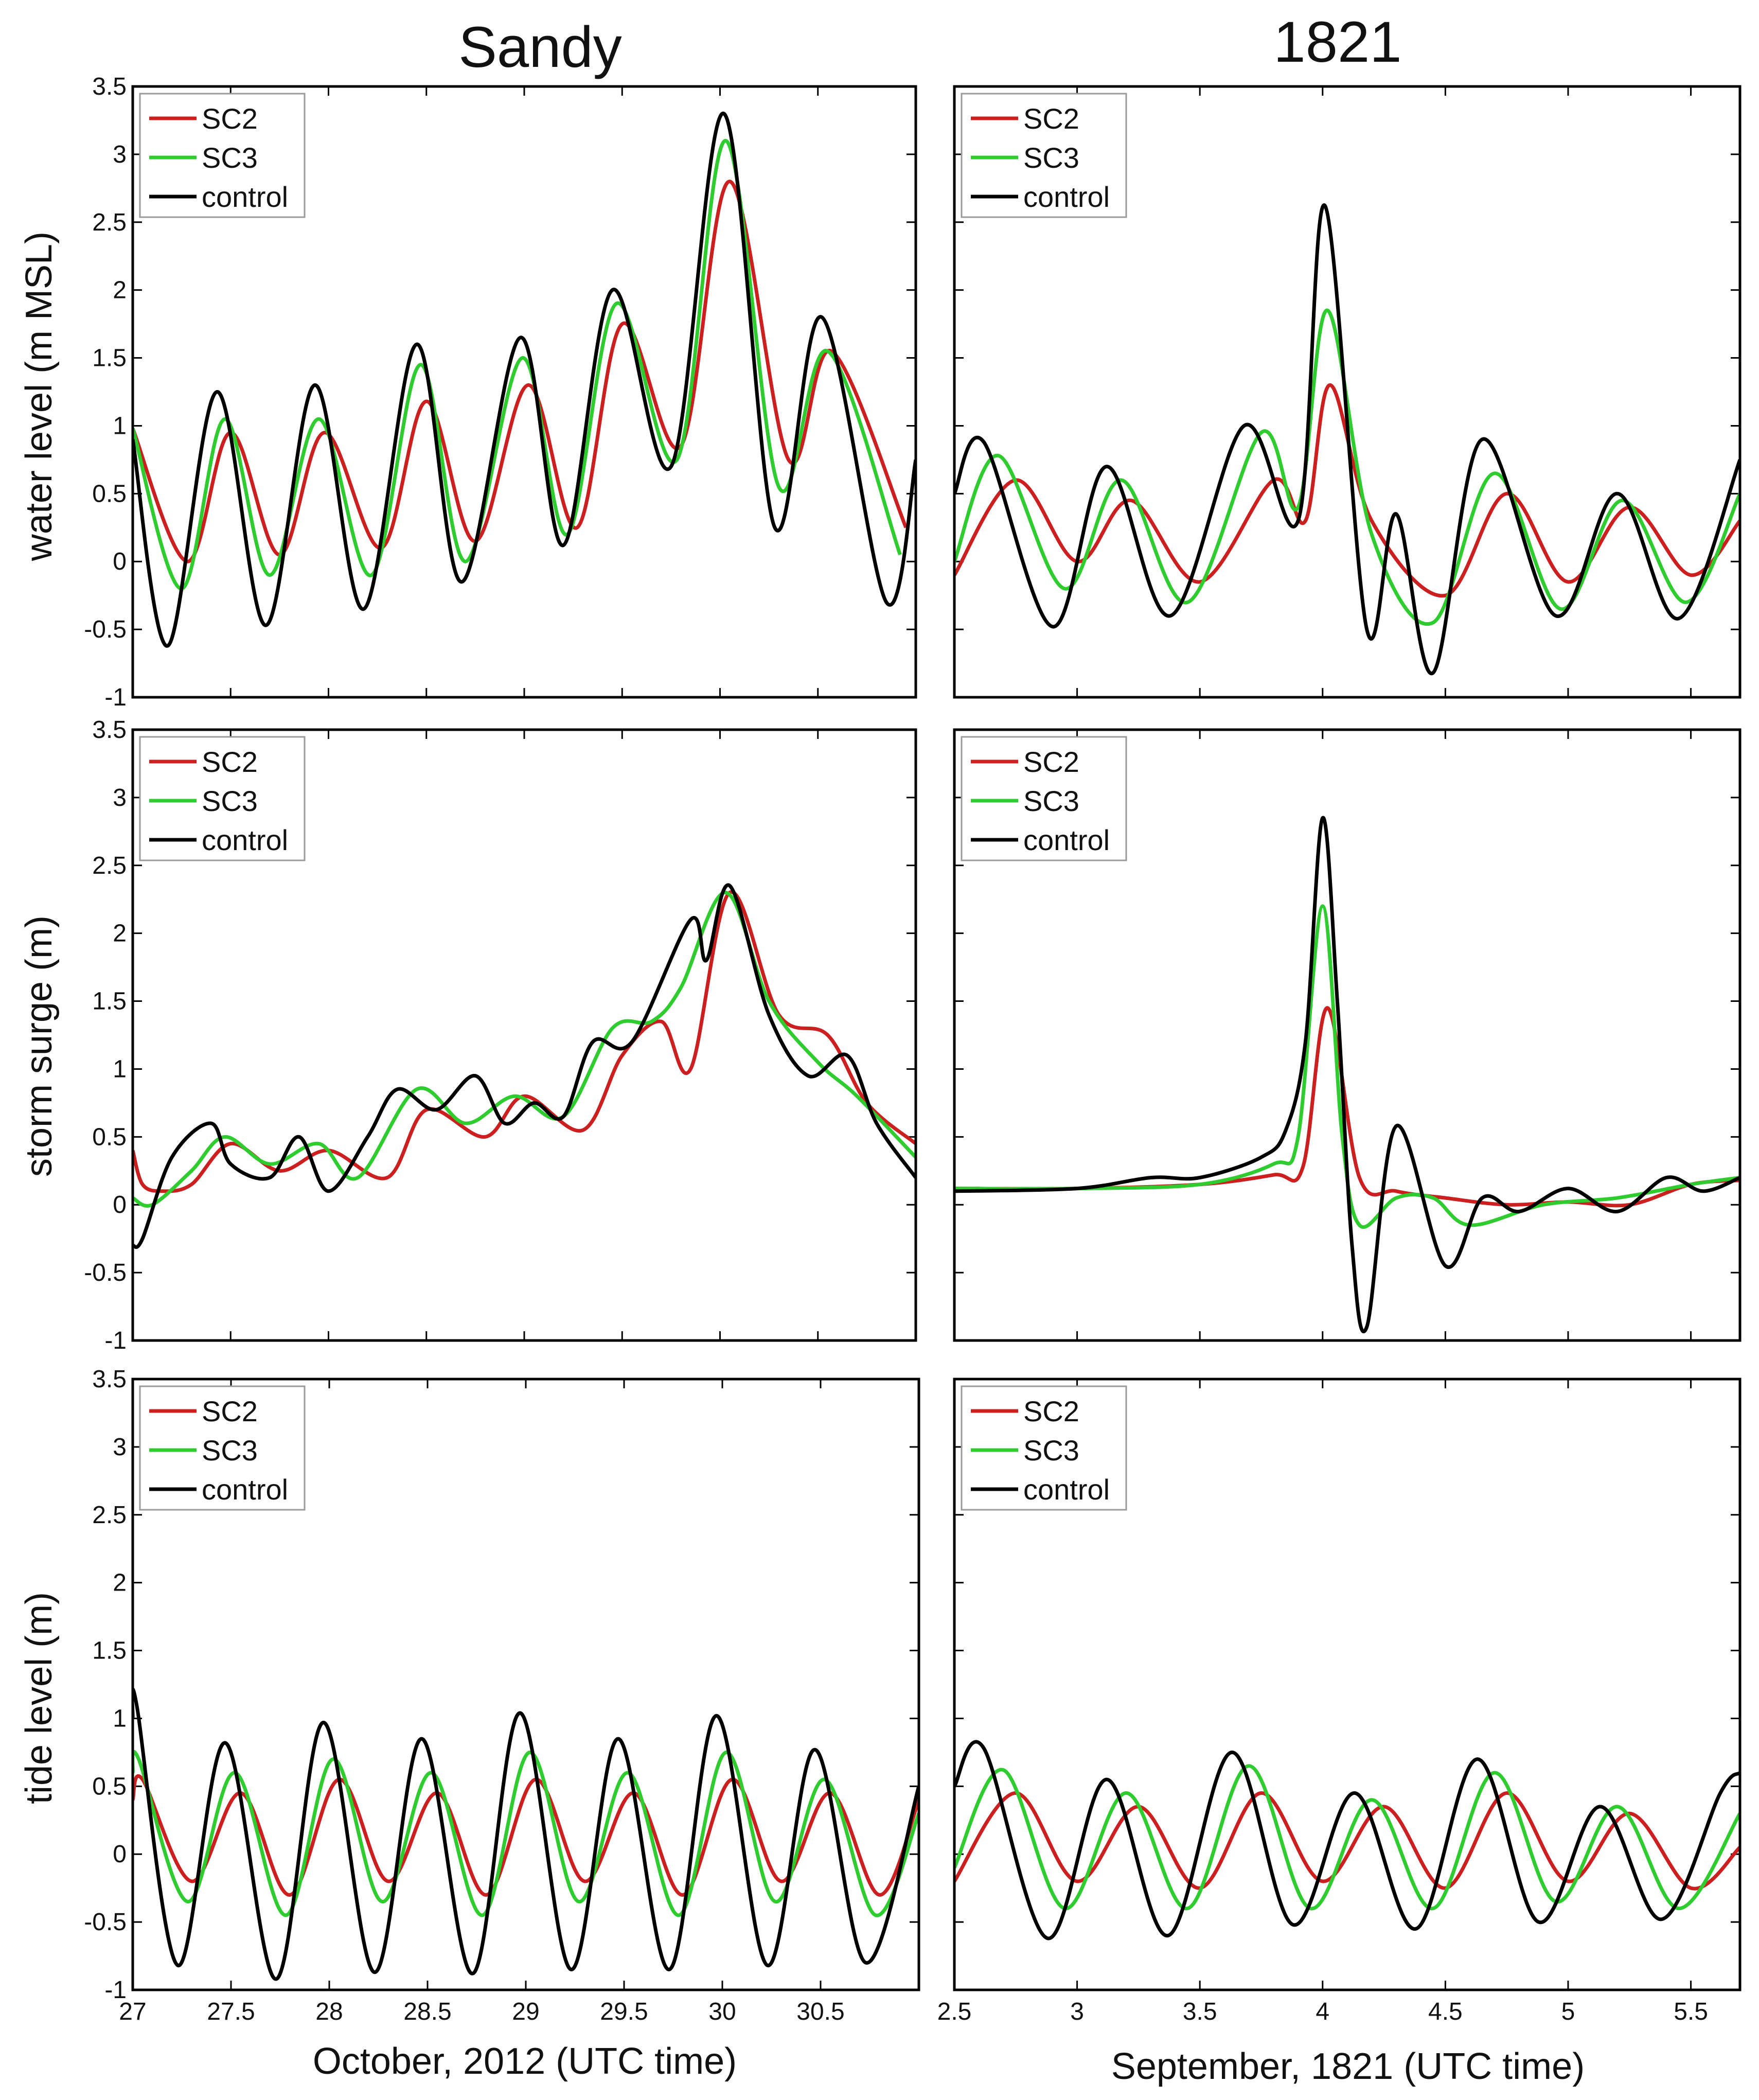 This screenshot has height=2100, width=1759. What do you see at coordinates (1568, 2011) in the screenshot?
I see `x-tick-label: 5` at bounding box center [1568, 2011].